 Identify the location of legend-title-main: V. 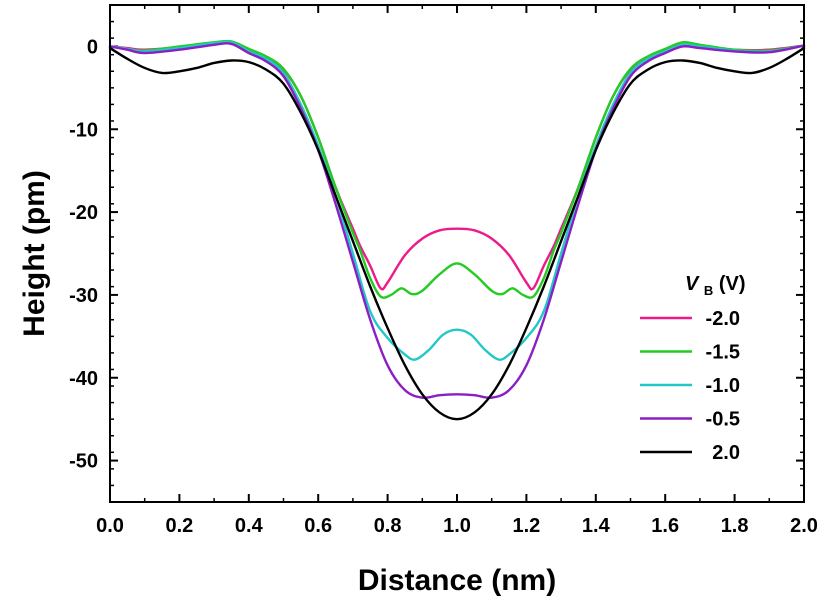
(692, 284).